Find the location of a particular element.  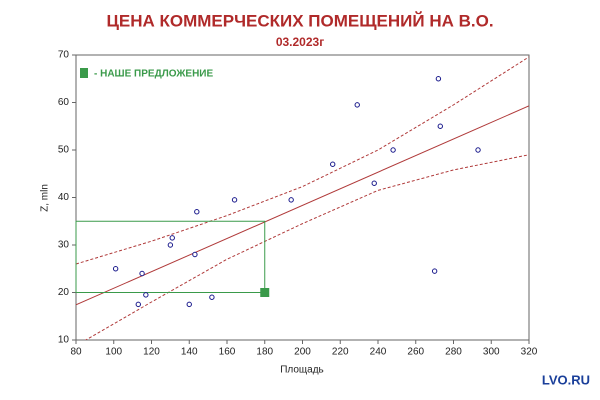

y-tick-label: 10 is located at coordinates (64, 340).